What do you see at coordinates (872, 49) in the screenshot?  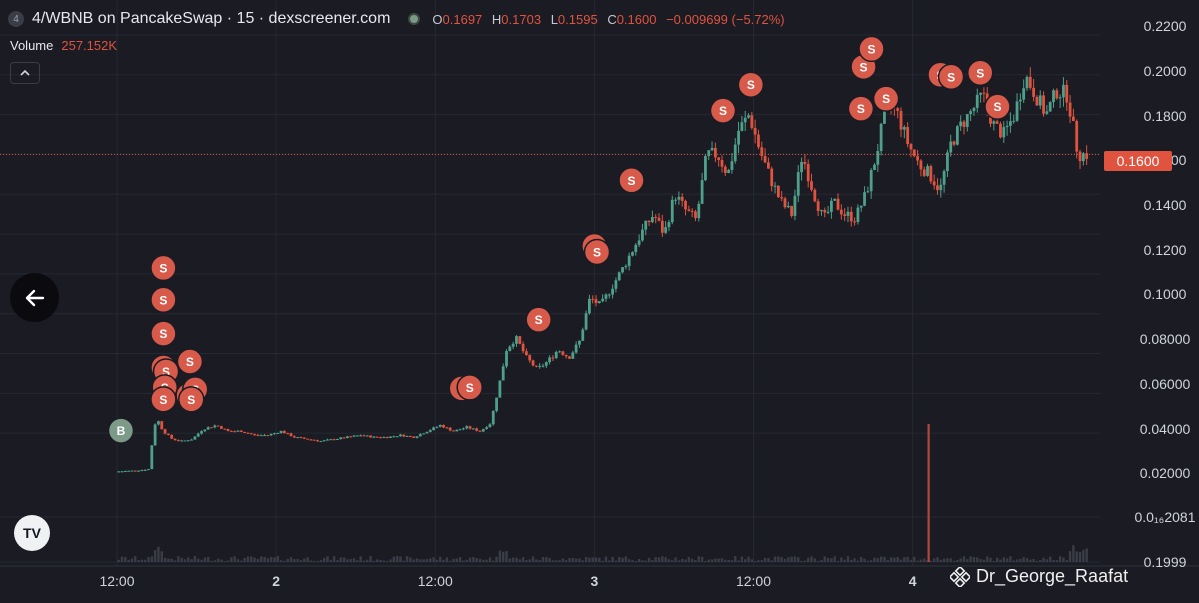 I see `marker-label-22: S` at bounding box center [872, 49].